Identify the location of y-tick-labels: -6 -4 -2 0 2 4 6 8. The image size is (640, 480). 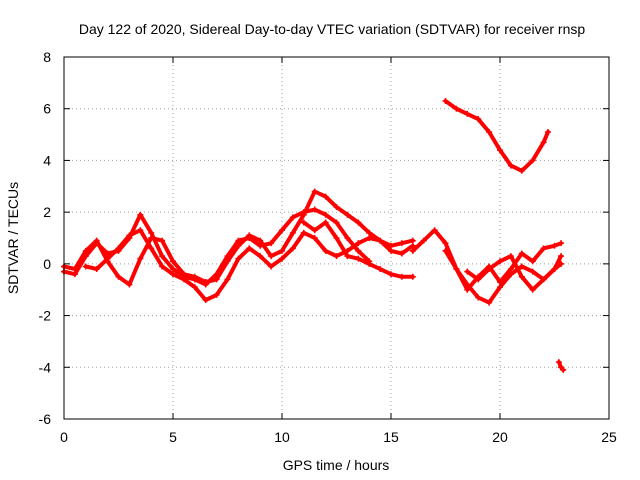
(45, 238).